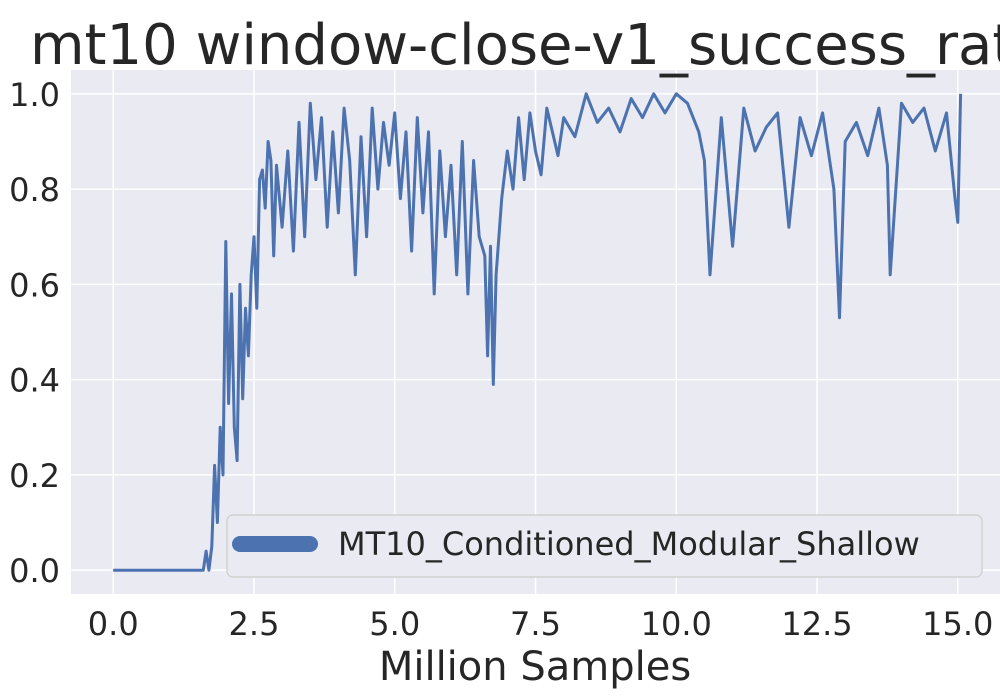 The width and height of the screenshot is (1000, 700). I want to click on x-tick-labels: 0.0 2.5 5.0 7.5 10.0 12.5 15.0, so click(541, 624).